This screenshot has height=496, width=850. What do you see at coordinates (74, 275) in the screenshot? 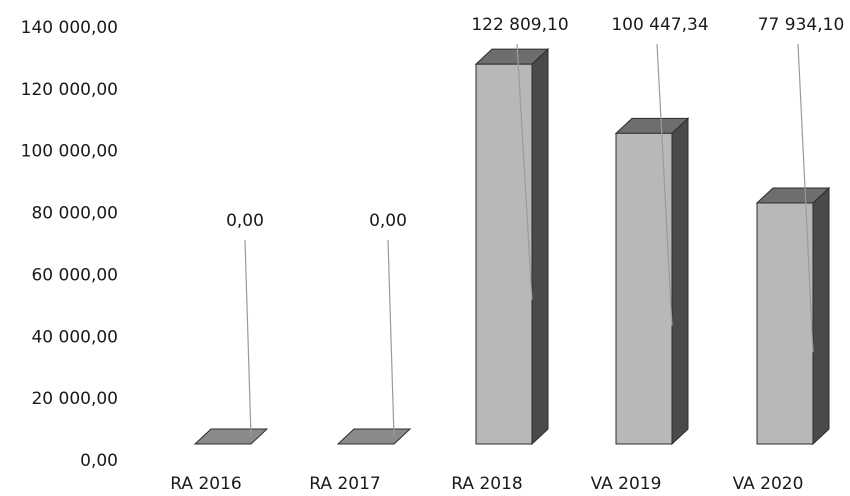
I see `y-tick-label: 60 000,00` at bounding box center [74, 275].